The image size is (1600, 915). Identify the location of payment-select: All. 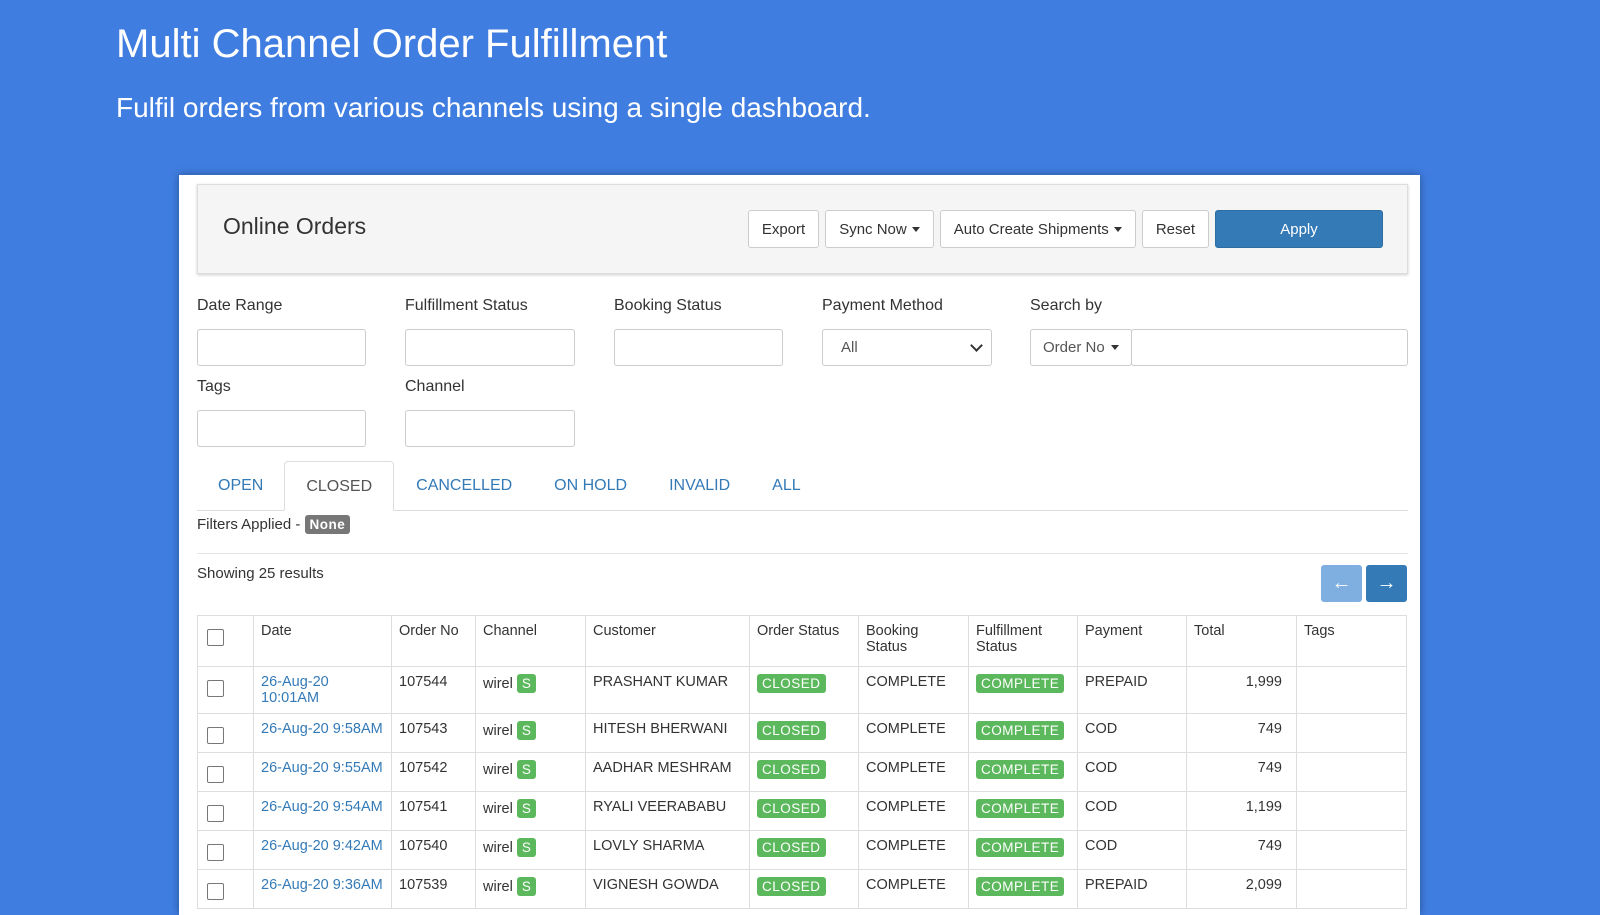
(907, 347).